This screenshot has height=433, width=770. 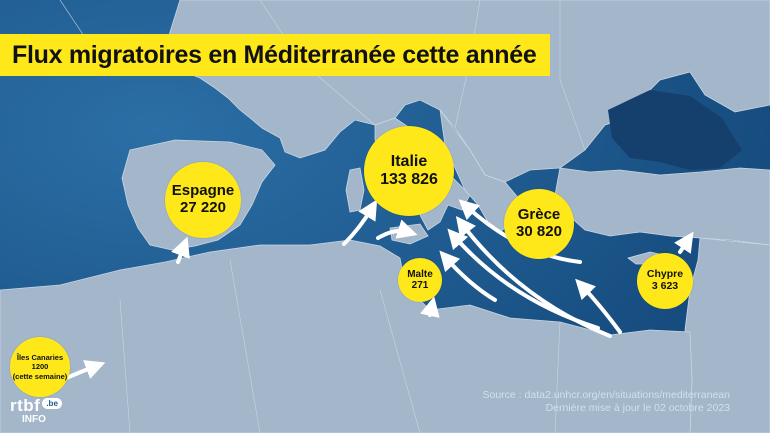 What do you see at coordinates (675, 130) in the screenshot?
I see `black-sea` at bounding box center [675, 130].